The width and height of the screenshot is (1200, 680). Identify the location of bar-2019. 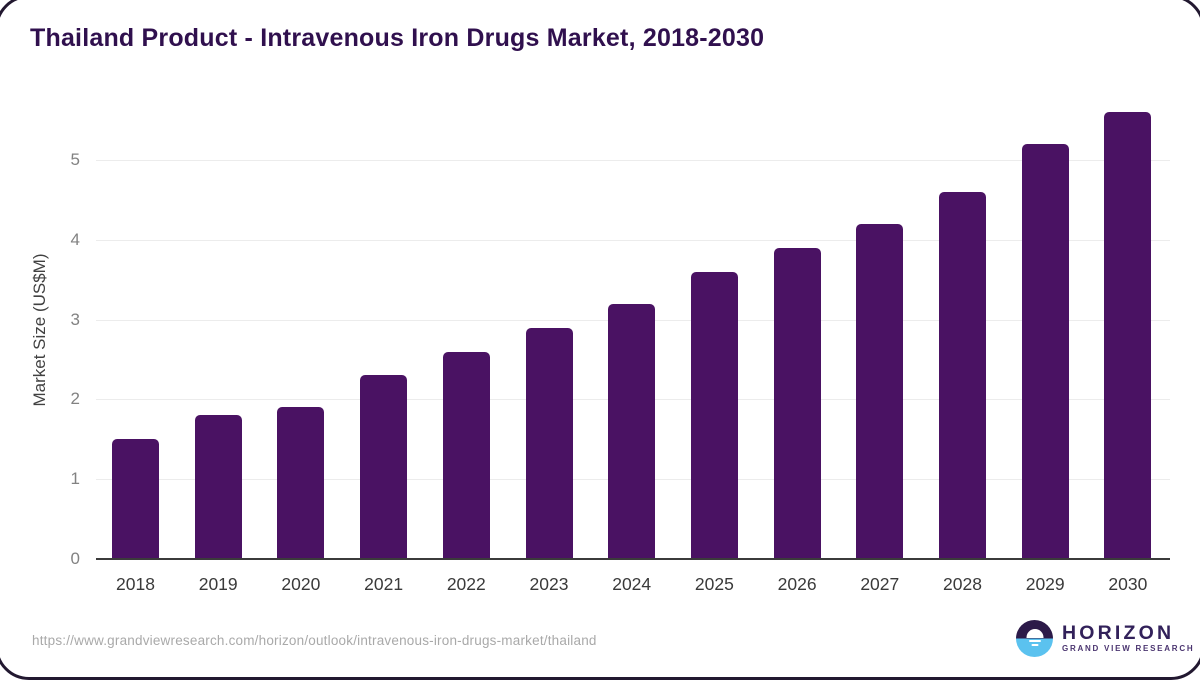
(218, 487).